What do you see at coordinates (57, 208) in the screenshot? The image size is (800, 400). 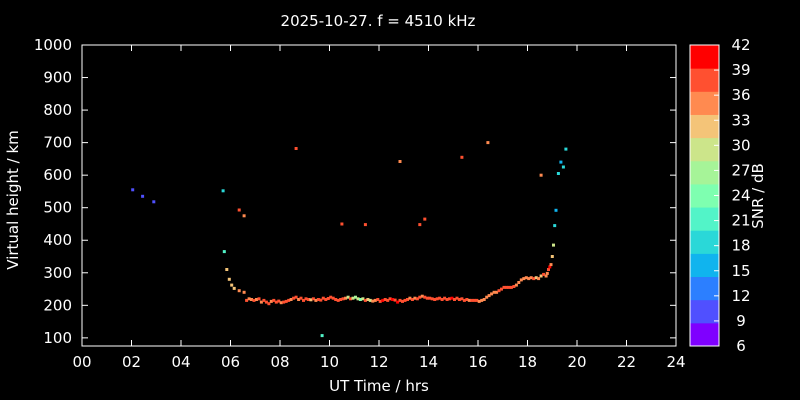 I see `y-tick-label: 500` at bounding box center [57, 208].